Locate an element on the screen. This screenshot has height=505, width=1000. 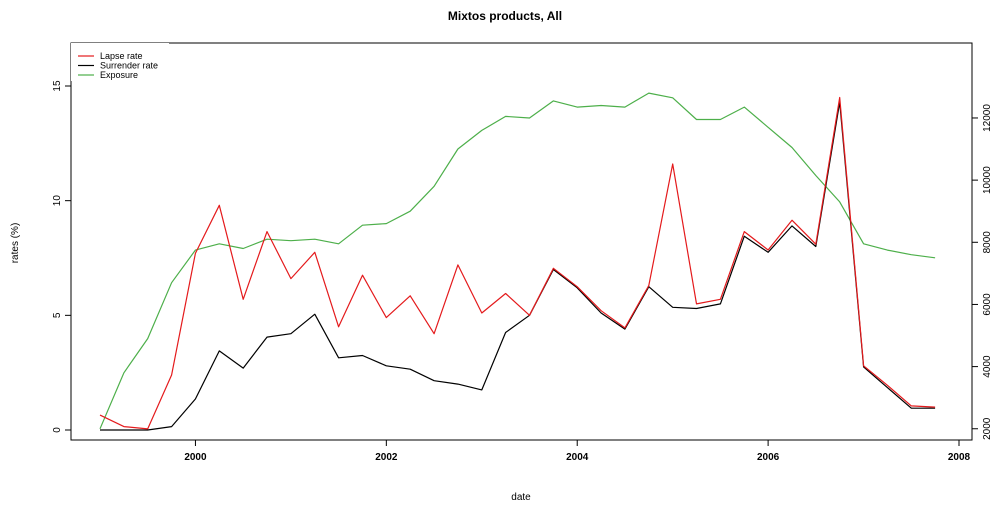
x-tick-label: 2006 is located at coordinates (768, 457).